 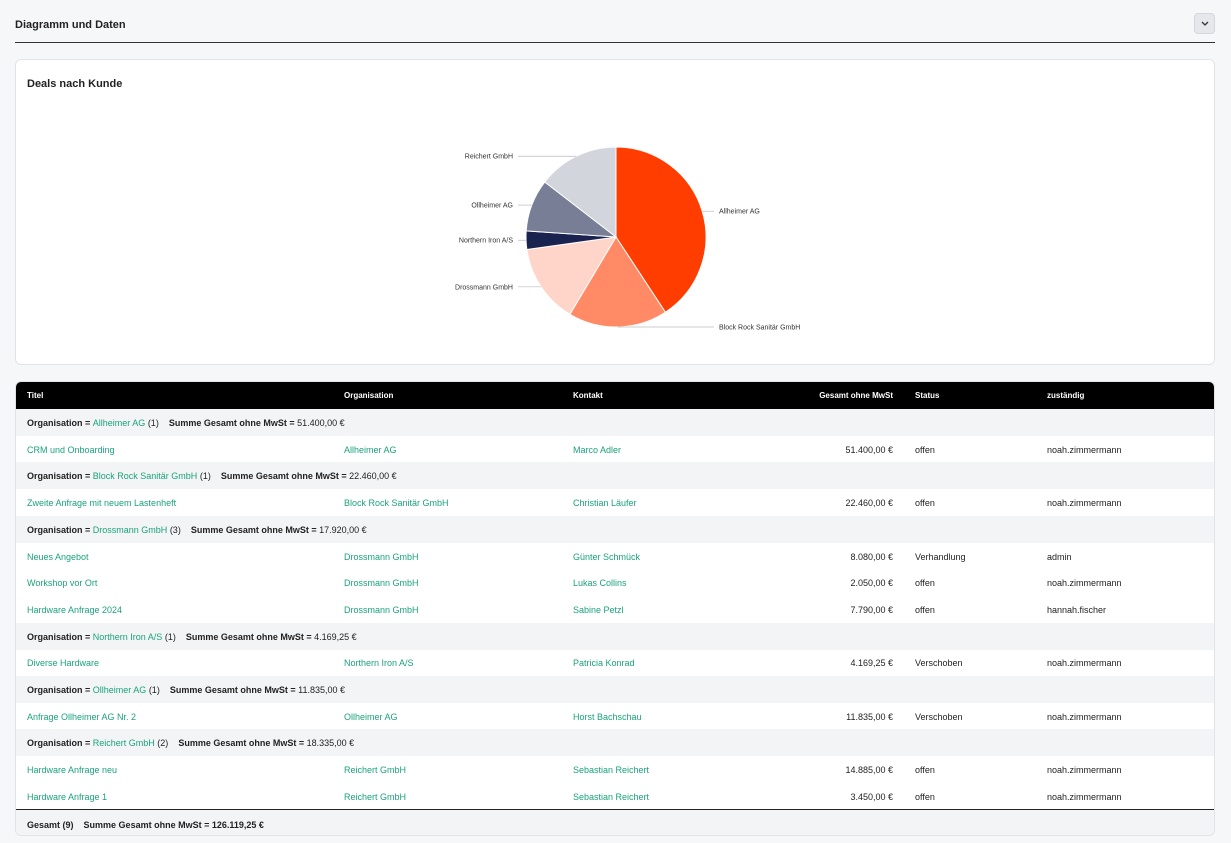 I want to click on chevron-down-icon, so click(x=1205, y=23).